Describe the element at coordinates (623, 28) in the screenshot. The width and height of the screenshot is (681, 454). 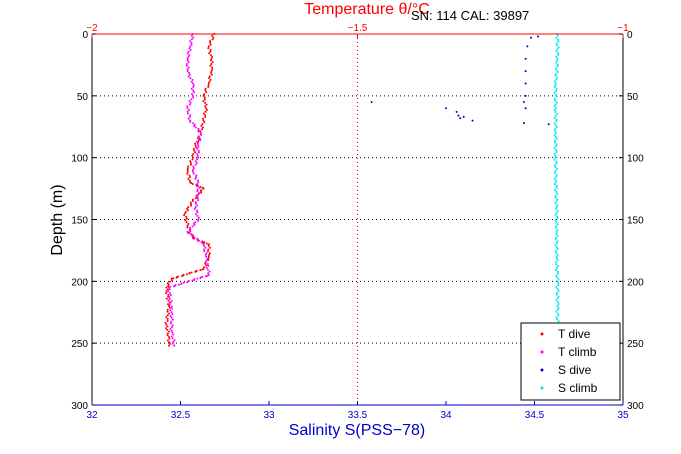
I see `top-tick-label: −1` at that location.